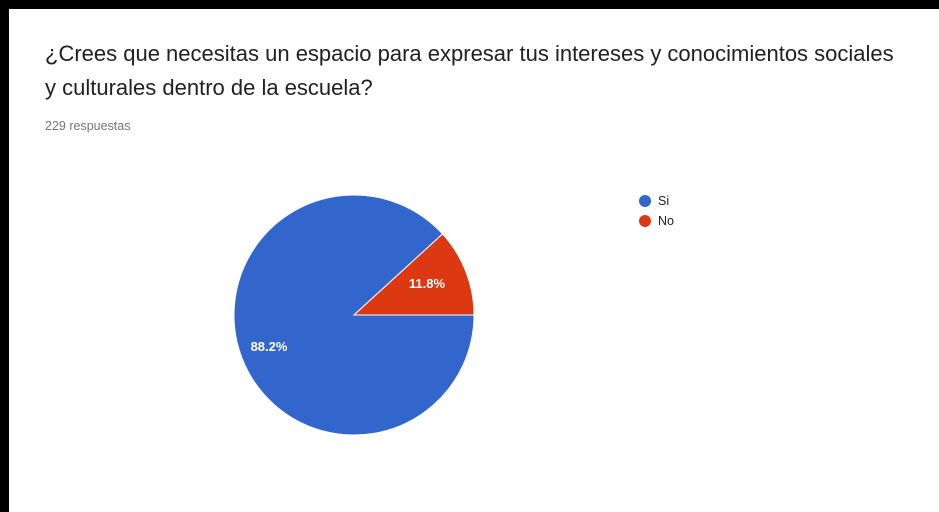  I want to click on pie-chart: 88.2% 11.8%, so click(354, 315).